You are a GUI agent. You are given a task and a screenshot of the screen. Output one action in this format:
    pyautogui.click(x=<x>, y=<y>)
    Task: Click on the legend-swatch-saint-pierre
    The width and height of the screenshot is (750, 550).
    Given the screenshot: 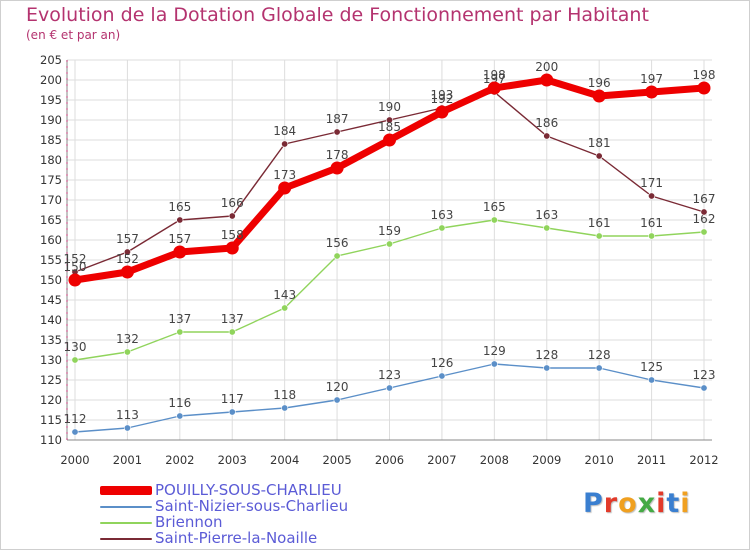 What is the action you would take?
    pyautogui.click(x=126, y=539)
    